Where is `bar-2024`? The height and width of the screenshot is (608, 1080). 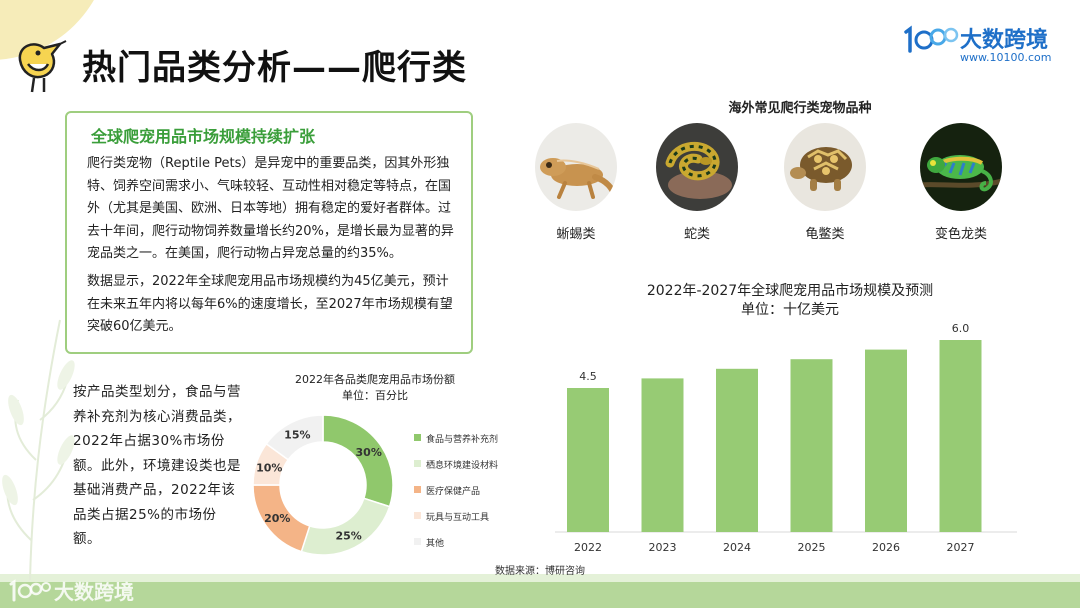
bar-2024 is located at coordinates (737, 450).